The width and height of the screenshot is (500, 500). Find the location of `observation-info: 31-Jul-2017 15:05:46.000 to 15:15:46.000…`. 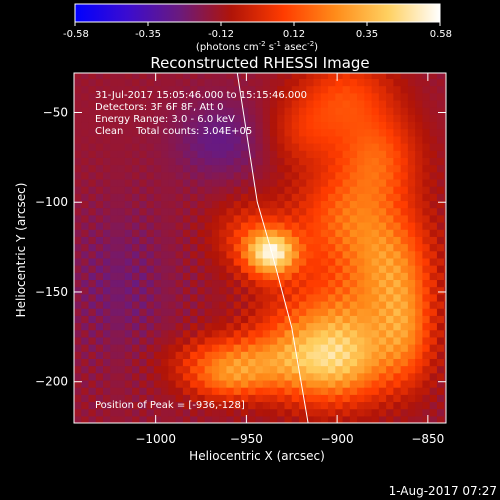

observation-info: 31-Jul-2017 15:05:46.000 to 15:15:46.000… is located at coordinates (201, 113).